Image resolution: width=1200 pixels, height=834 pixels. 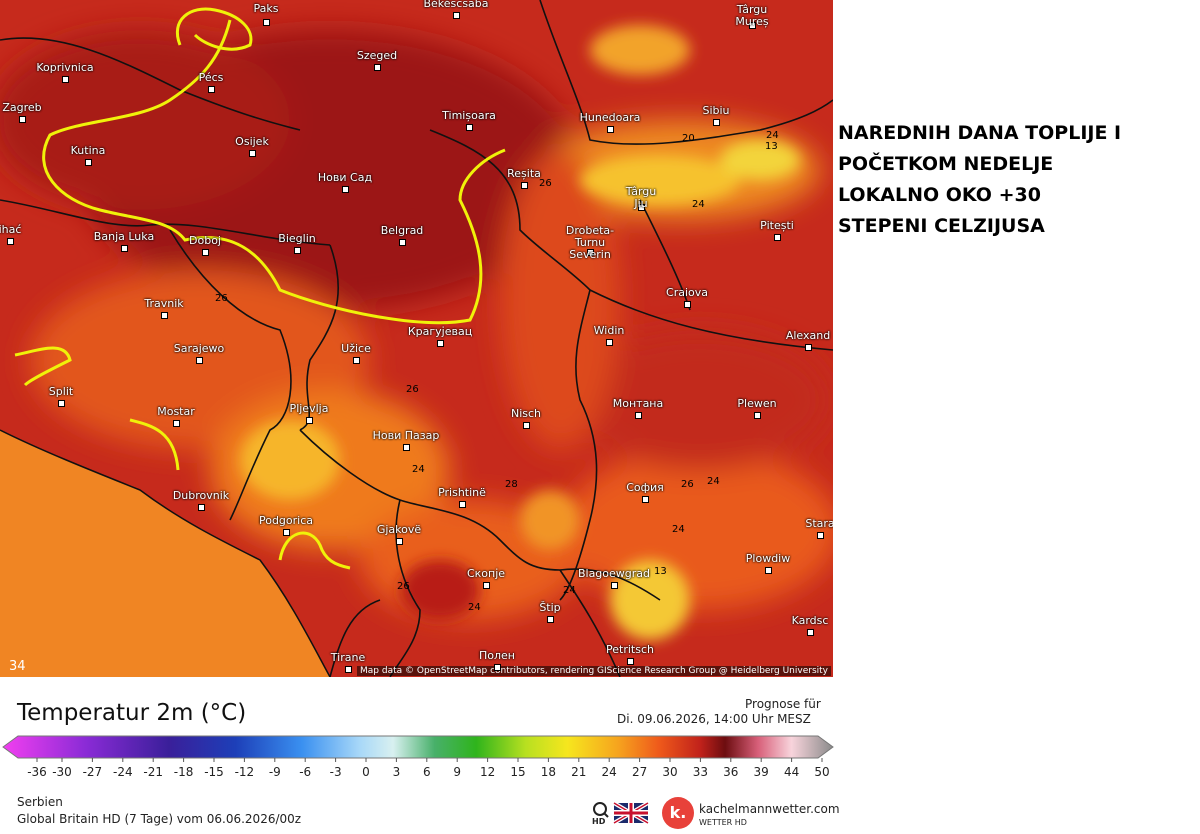 I want to click on city-label: Craiova, so click(x=687, y=292).